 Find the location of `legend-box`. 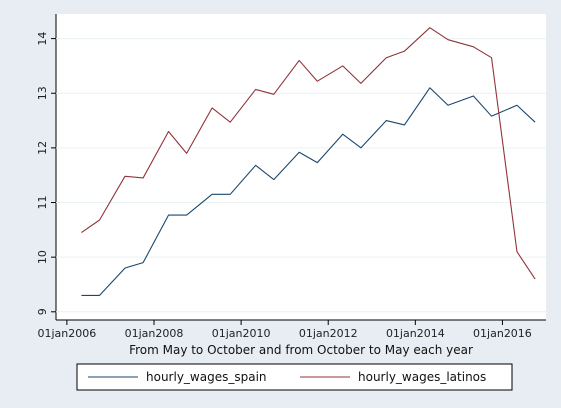

legend-box is located at coordinates (294, 377).